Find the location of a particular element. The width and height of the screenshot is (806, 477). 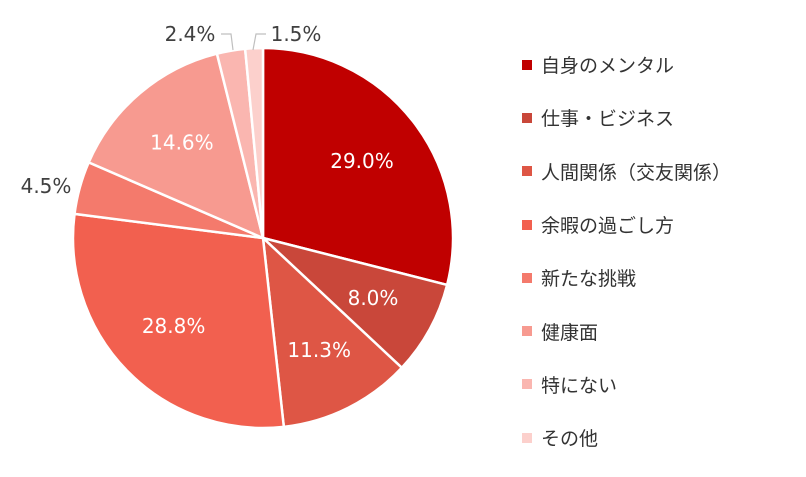

data-label: 11.3% is located at coordinates (319, 350).